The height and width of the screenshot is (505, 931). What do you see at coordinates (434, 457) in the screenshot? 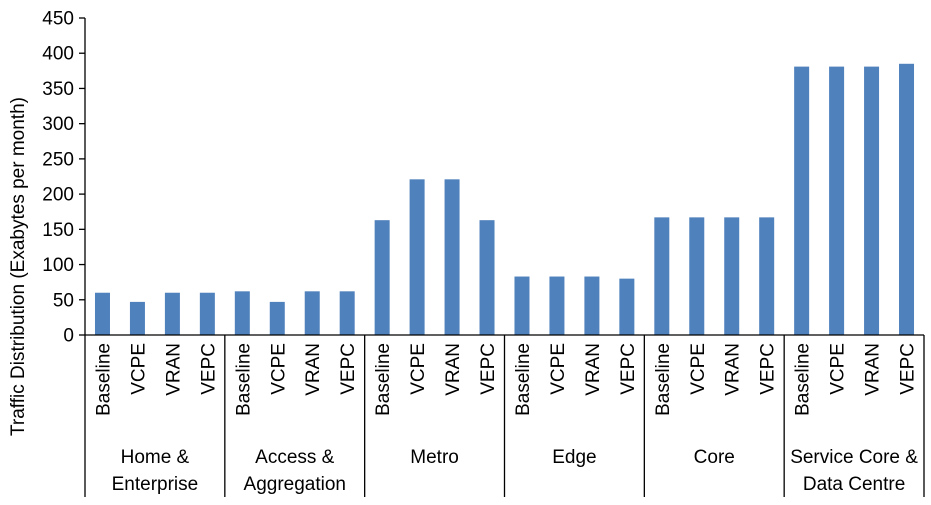
I see `x-group-label: Metro` at bounding box center [434, 457].